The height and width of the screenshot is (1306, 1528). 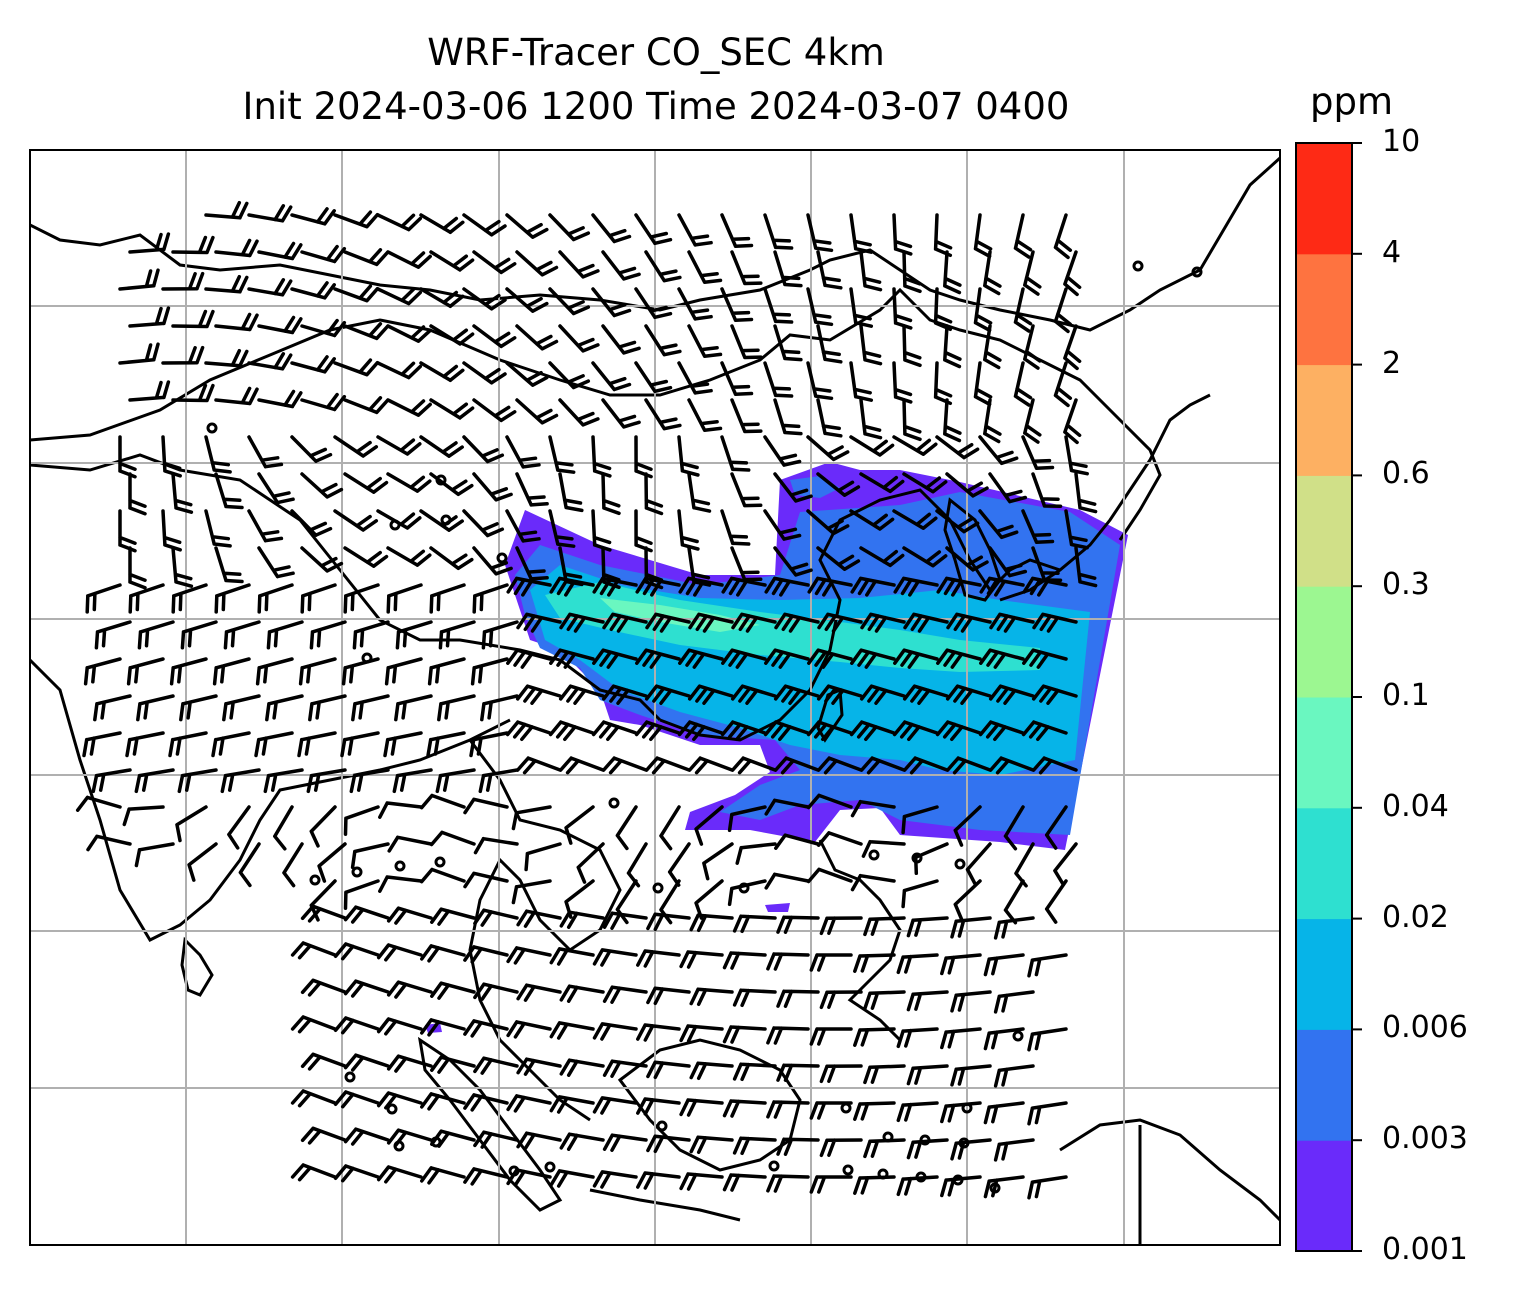 I want to click on colorbar-tick-label: 0.003, so click(x=1425, y=1139).